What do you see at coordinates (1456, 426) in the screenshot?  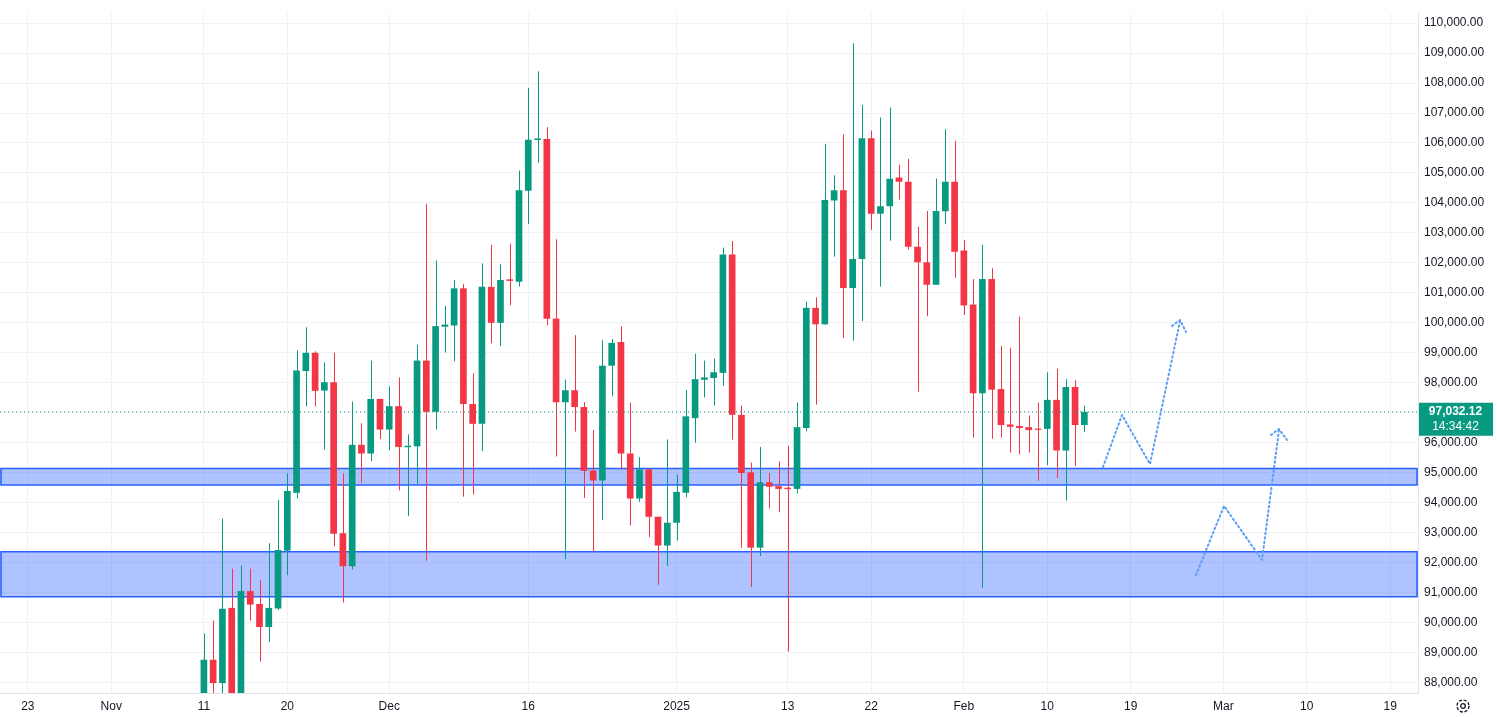 I see `text: 14:34:42` at bounding box center [1456, 426].